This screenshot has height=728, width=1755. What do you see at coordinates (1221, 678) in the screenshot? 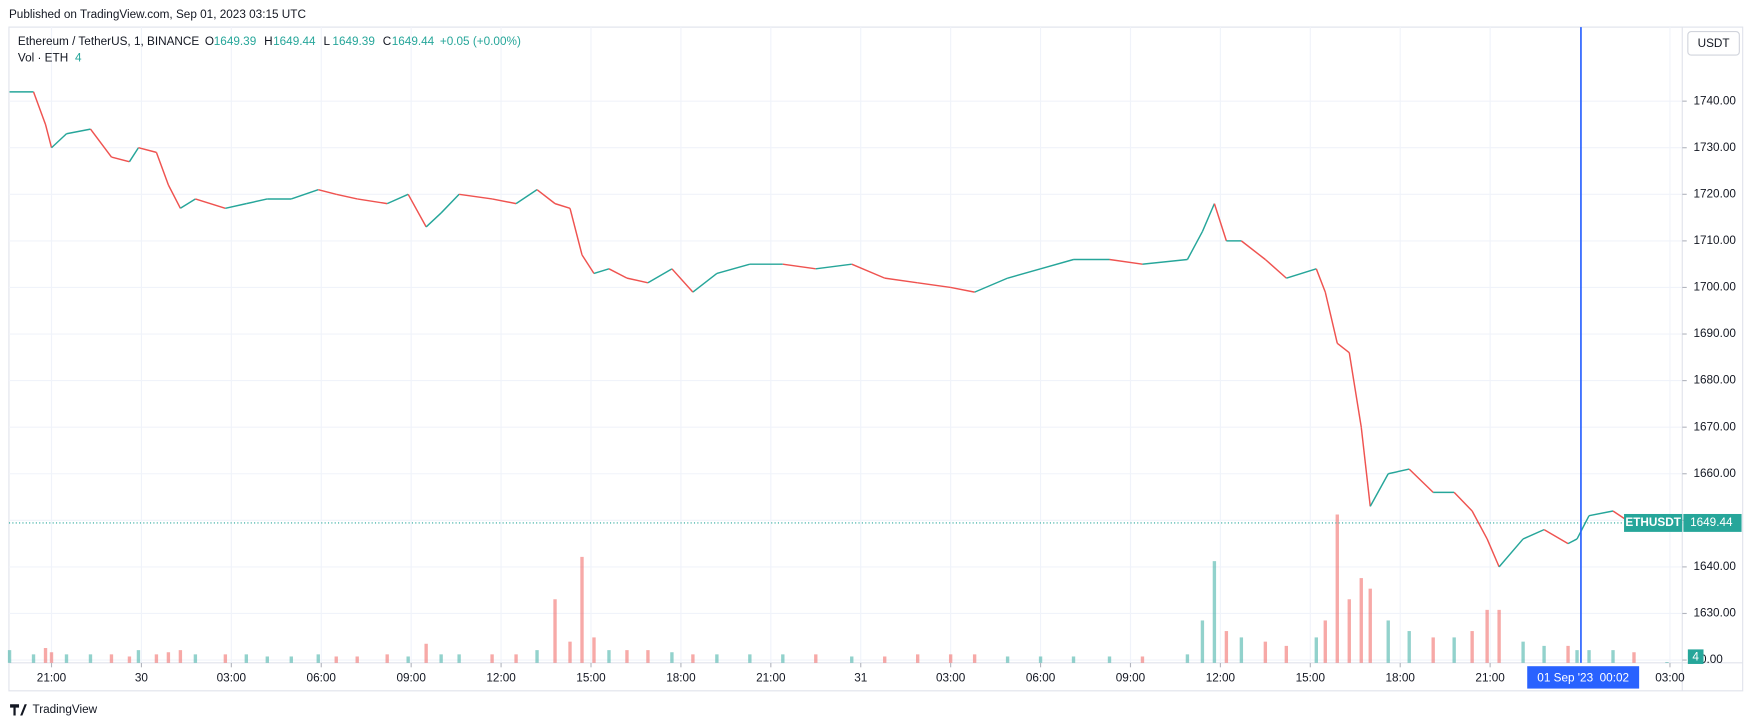
I see `x-tick-label: 12:00` at bounding box center [1221, 678].